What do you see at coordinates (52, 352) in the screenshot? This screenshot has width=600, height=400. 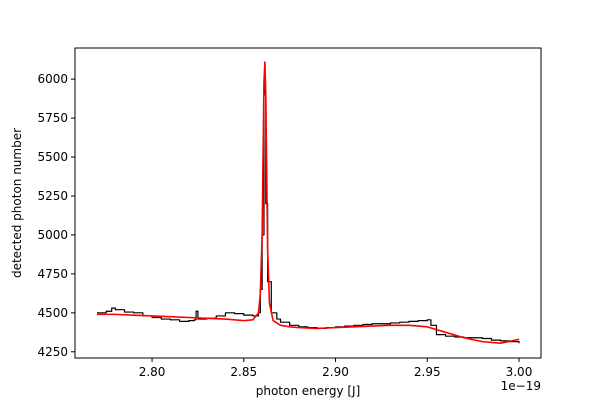 I see `y-tick-label: 4250` at bounding box center [52, 352].